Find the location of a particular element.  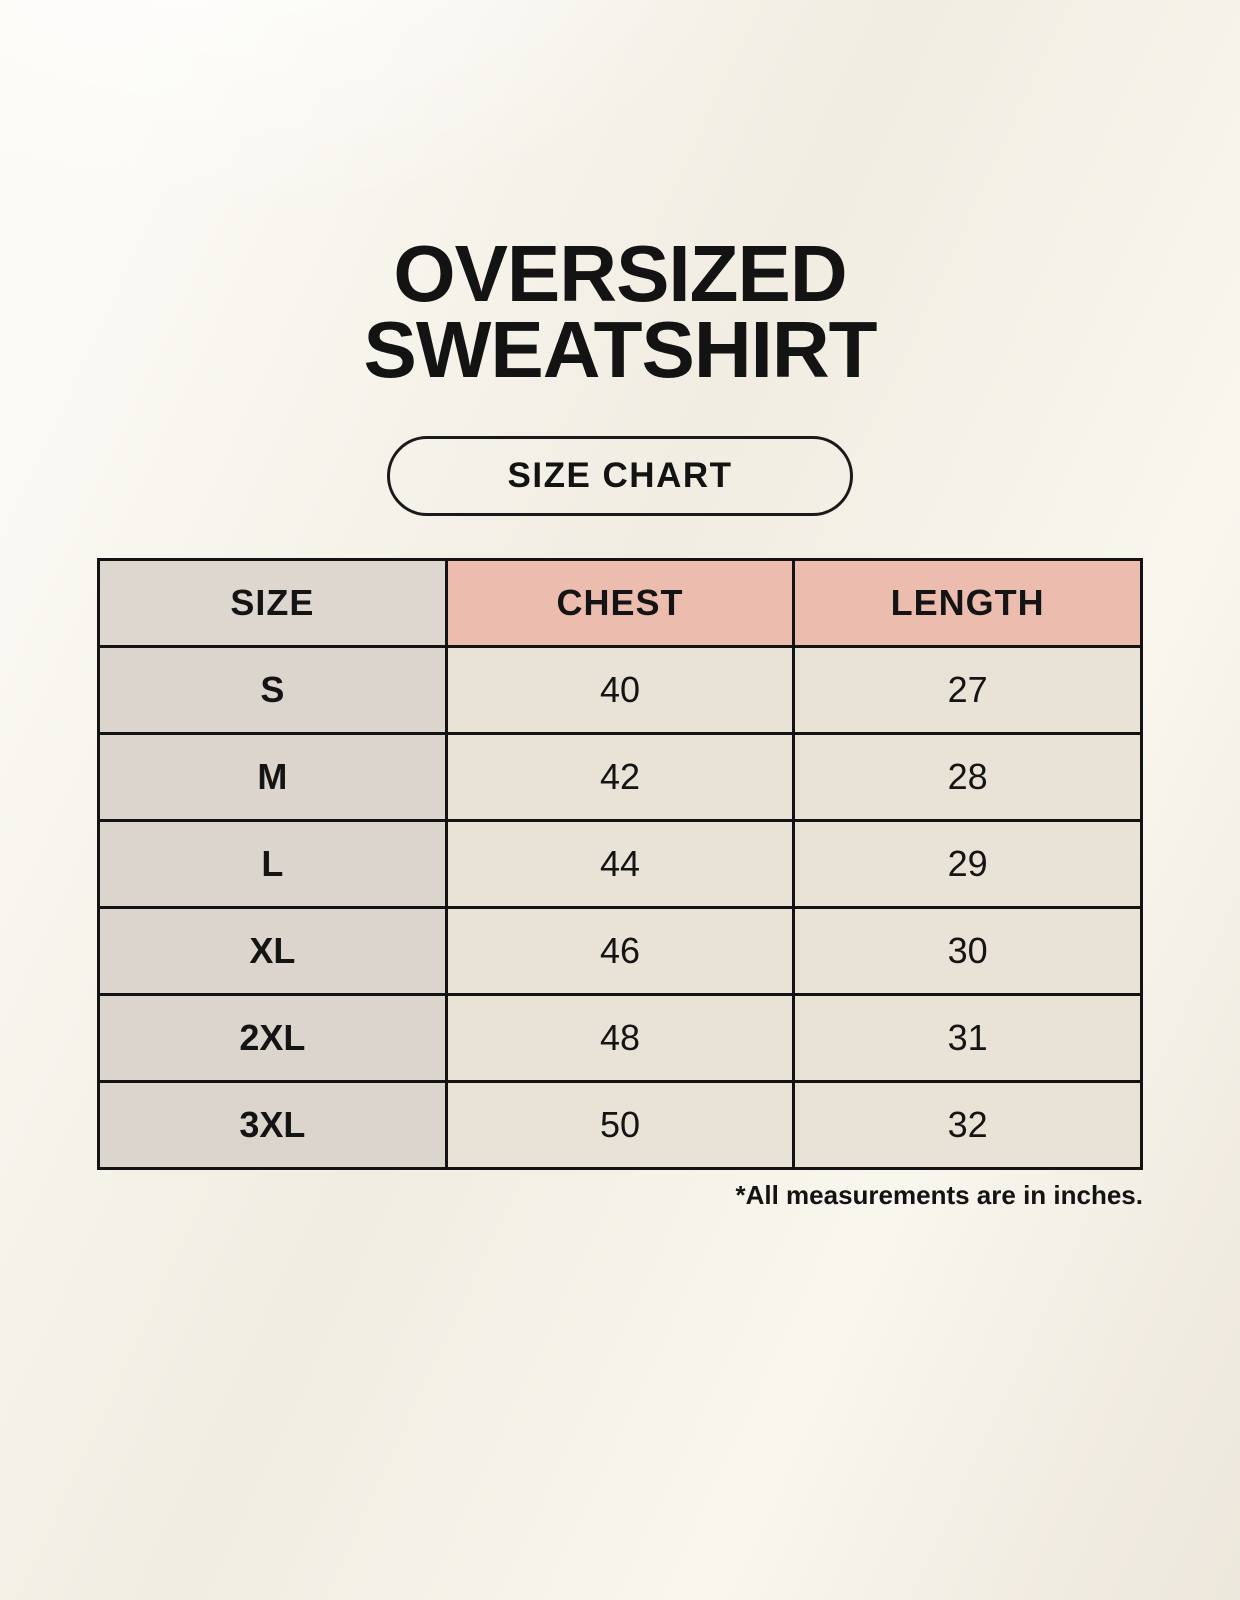

size-label-cell: 2XL is located at coordinates (272, 1038).